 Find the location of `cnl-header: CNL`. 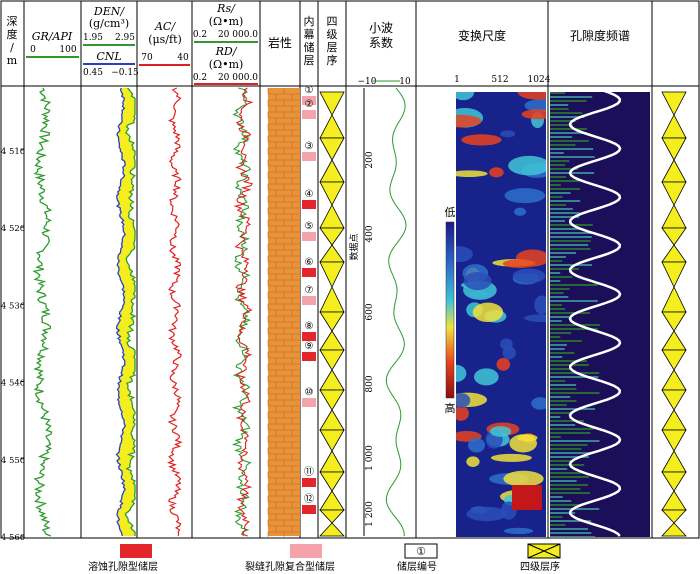

cnl-header: CNL is located at coordinates (108, 56).